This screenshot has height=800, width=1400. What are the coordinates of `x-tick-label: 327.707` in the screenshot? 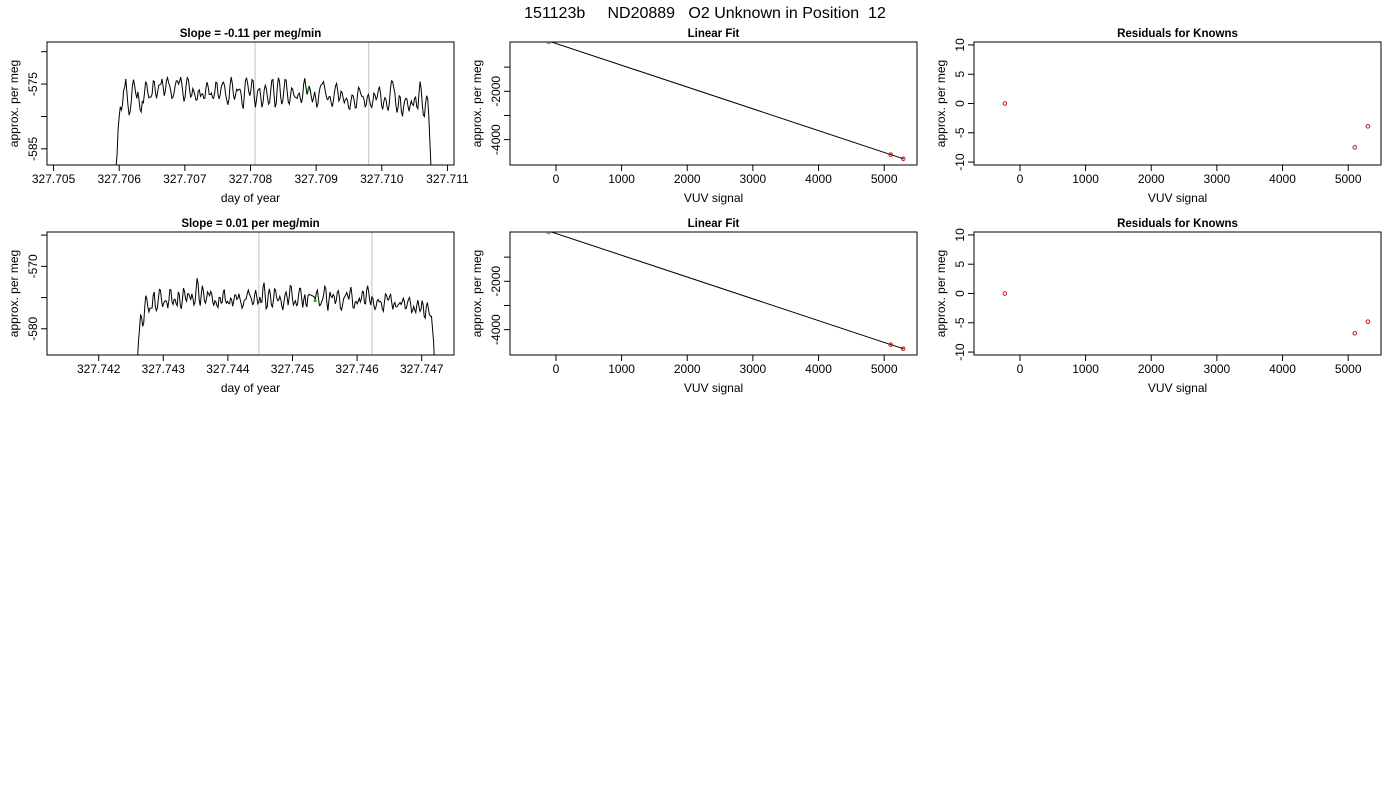 It's located at (185, 179).